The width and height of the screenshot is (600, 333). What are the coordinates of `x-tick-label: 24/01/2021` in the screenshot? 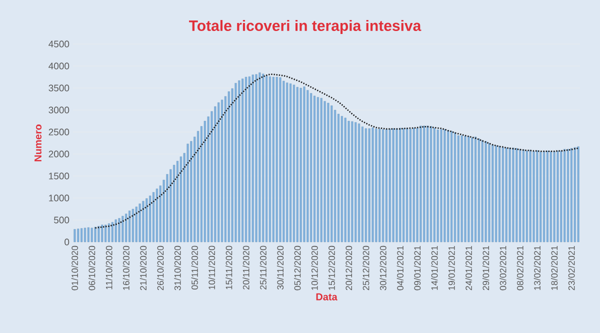 It's located at (468, 268).